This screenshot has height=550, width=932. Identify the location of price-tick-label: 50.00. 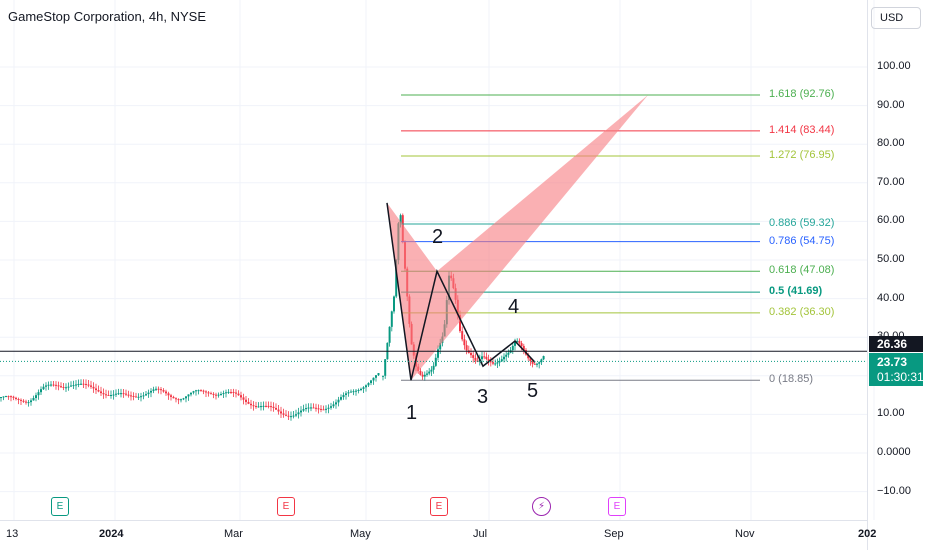
(891, 259).